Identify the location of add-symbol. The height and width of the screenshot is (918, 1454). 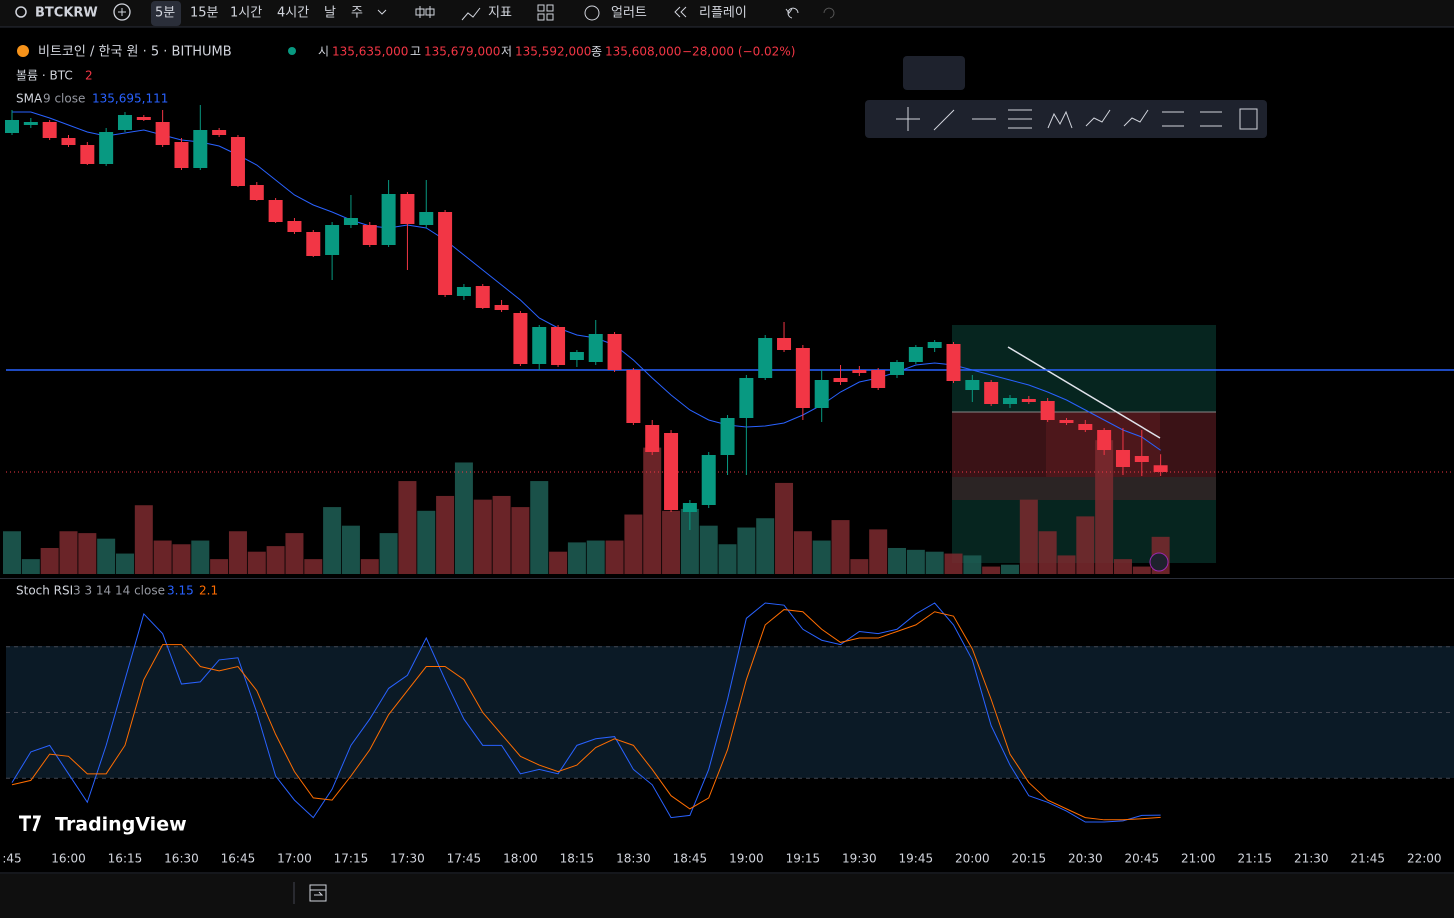
(122, 12).